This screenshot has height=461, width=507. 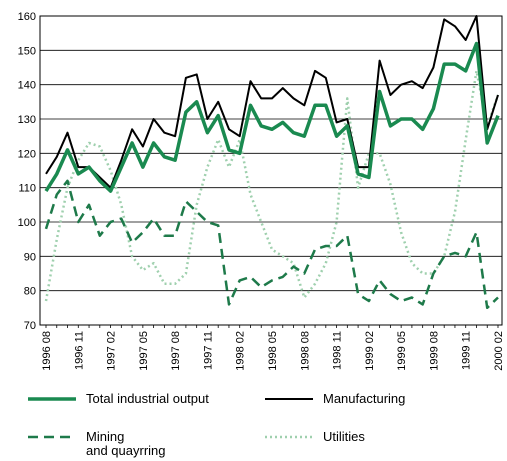 I want to click on y-tick-label: 70, so click(x=30, y=326).